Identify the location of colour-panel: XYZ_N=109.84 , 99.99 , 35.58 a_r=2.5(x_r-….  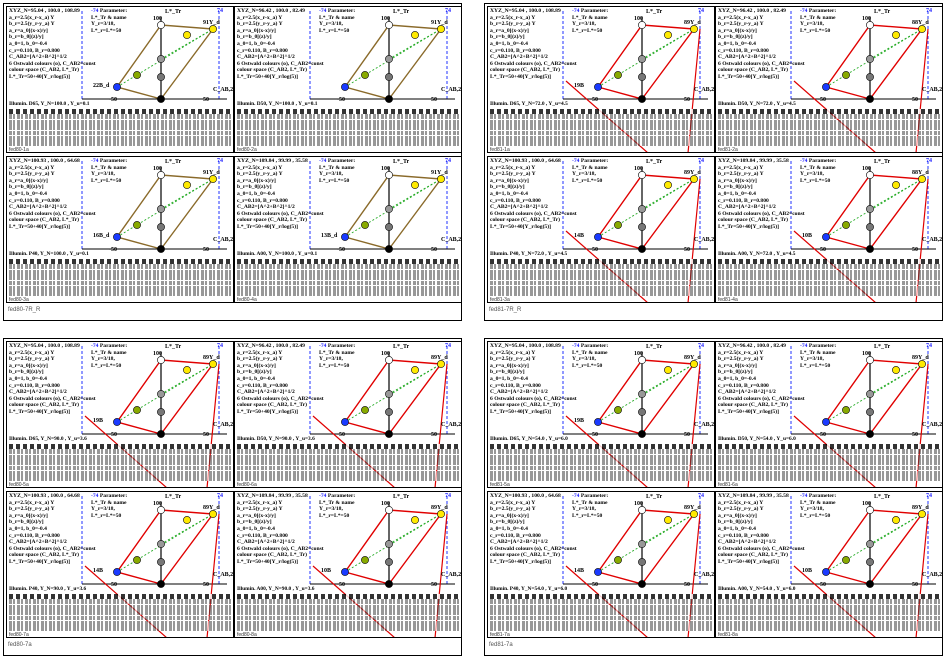
(348, 564).